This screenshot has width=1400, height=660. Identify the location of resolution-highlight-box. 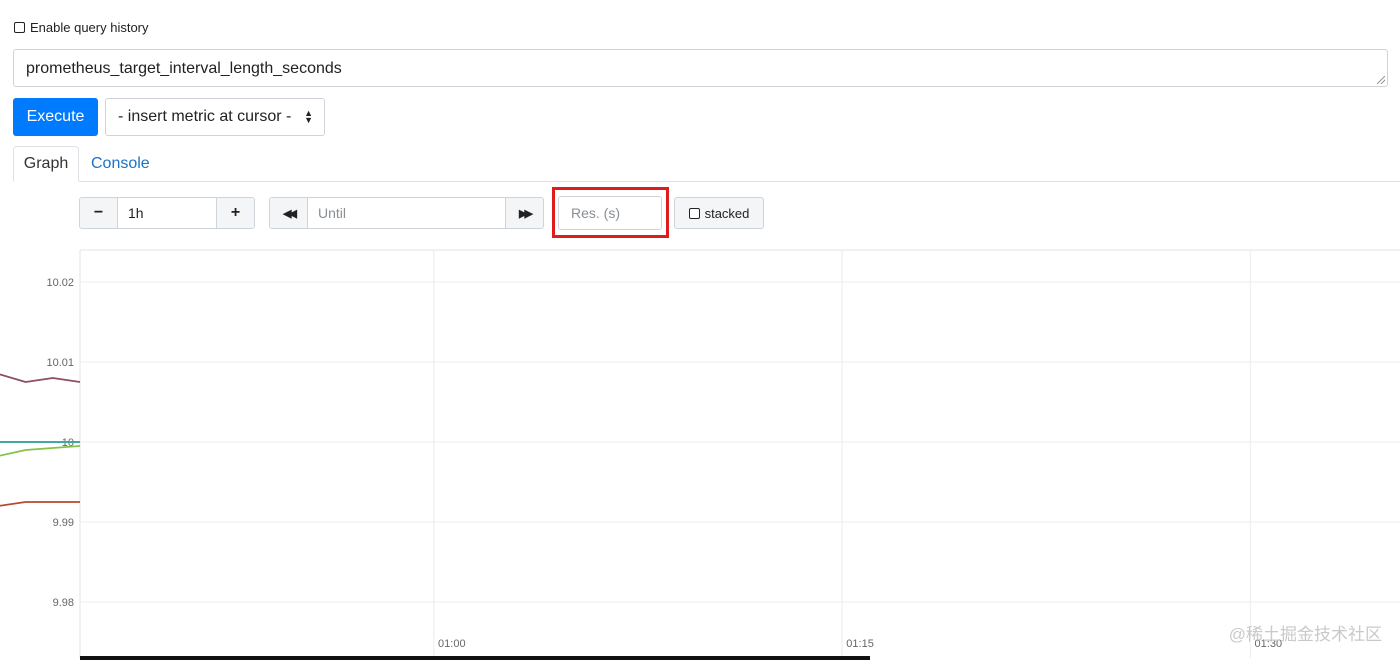
(610, 212).